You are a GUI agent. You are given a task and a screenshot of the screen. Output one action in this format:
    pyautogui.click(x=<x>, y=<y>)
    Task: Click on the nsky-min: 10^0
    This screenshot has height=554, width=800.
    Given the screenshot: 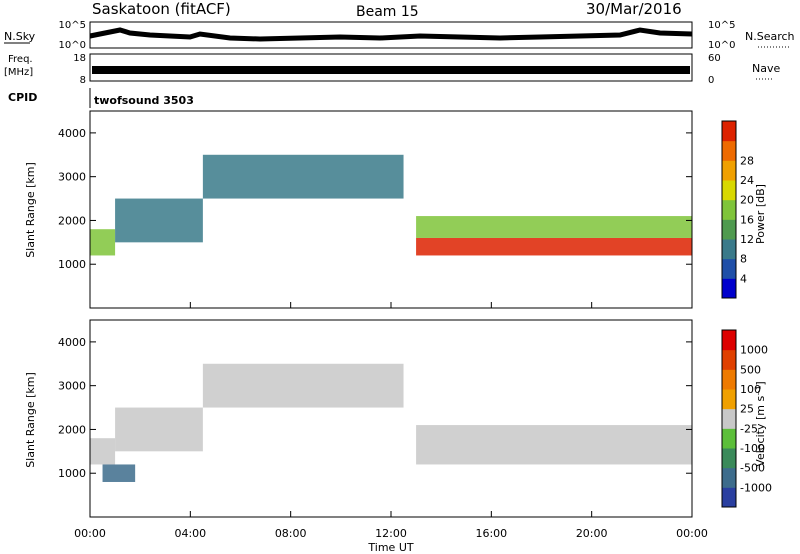 What is the action you would take?
    pyautogui.click(x=72, y=45)
    